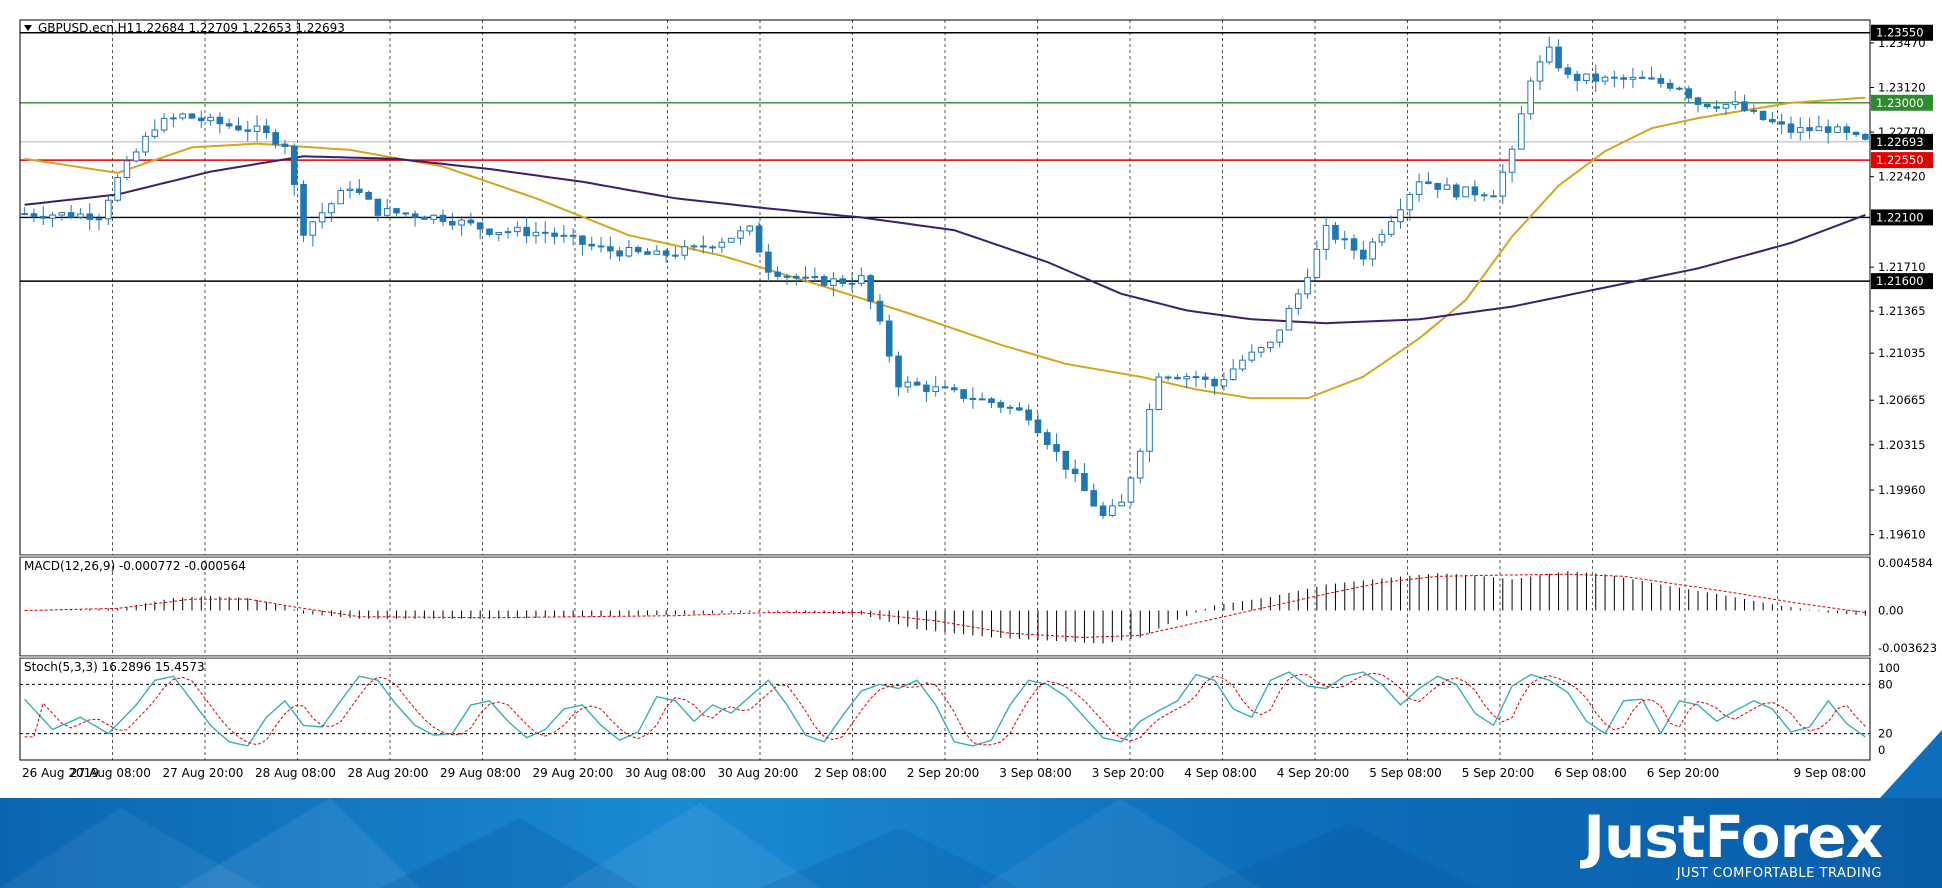 Image resolution: width=1942 pixels, height=888 pixels. What do you see at coordinates (203, 773) in the screenshot?
I see `time-tick-label: 27 Aug 20:00` at bounding box center [203, 773].